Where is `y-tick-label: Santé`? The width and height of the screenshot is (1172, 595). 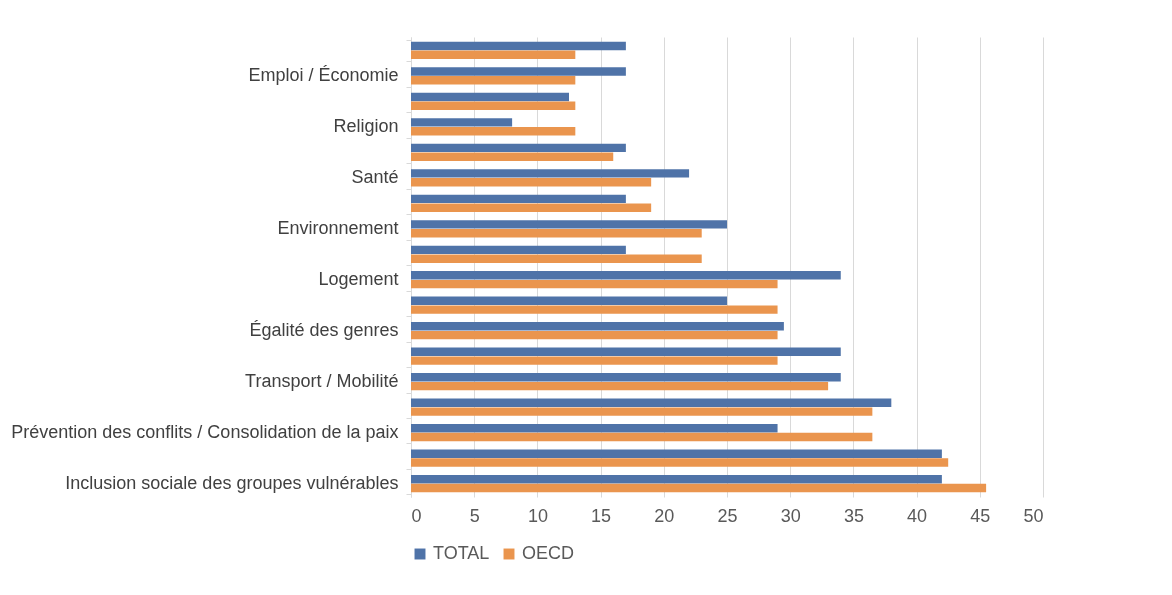 y-tick-label: Santé is located at coordinates (375, 177).